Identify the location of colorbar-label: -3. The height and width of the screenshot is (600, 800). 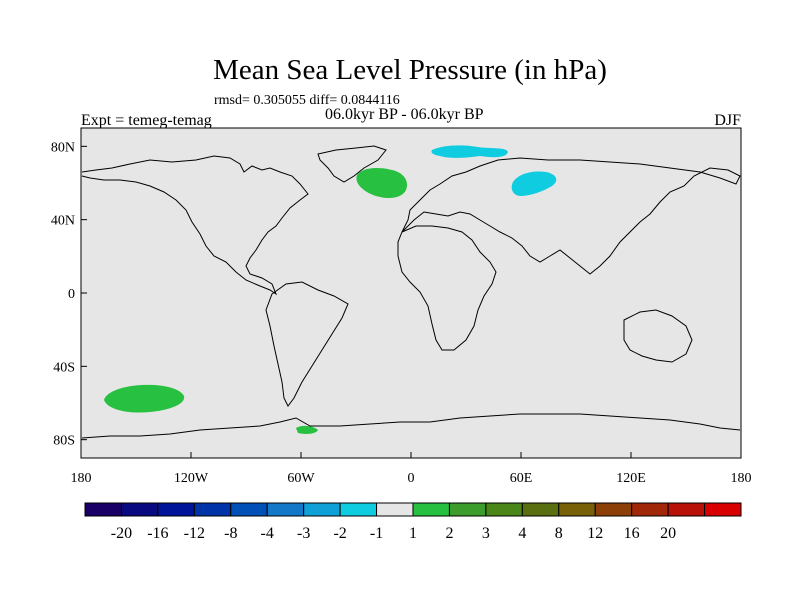
(303, 533).